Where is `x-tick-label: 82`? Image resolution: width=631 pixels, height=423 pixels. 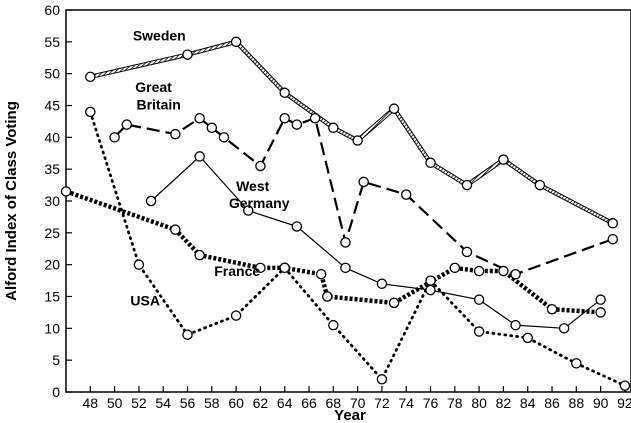
x-tick-label: 82 is located at coordinates (504, 403).